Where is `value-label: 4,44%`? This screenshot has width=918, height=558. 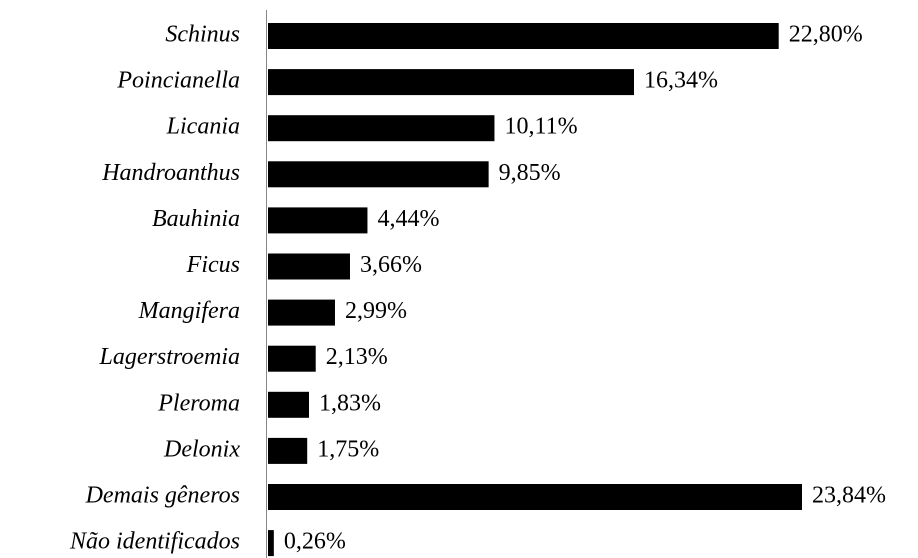 value-label: 4,44% is located at coordinates (408, 219).